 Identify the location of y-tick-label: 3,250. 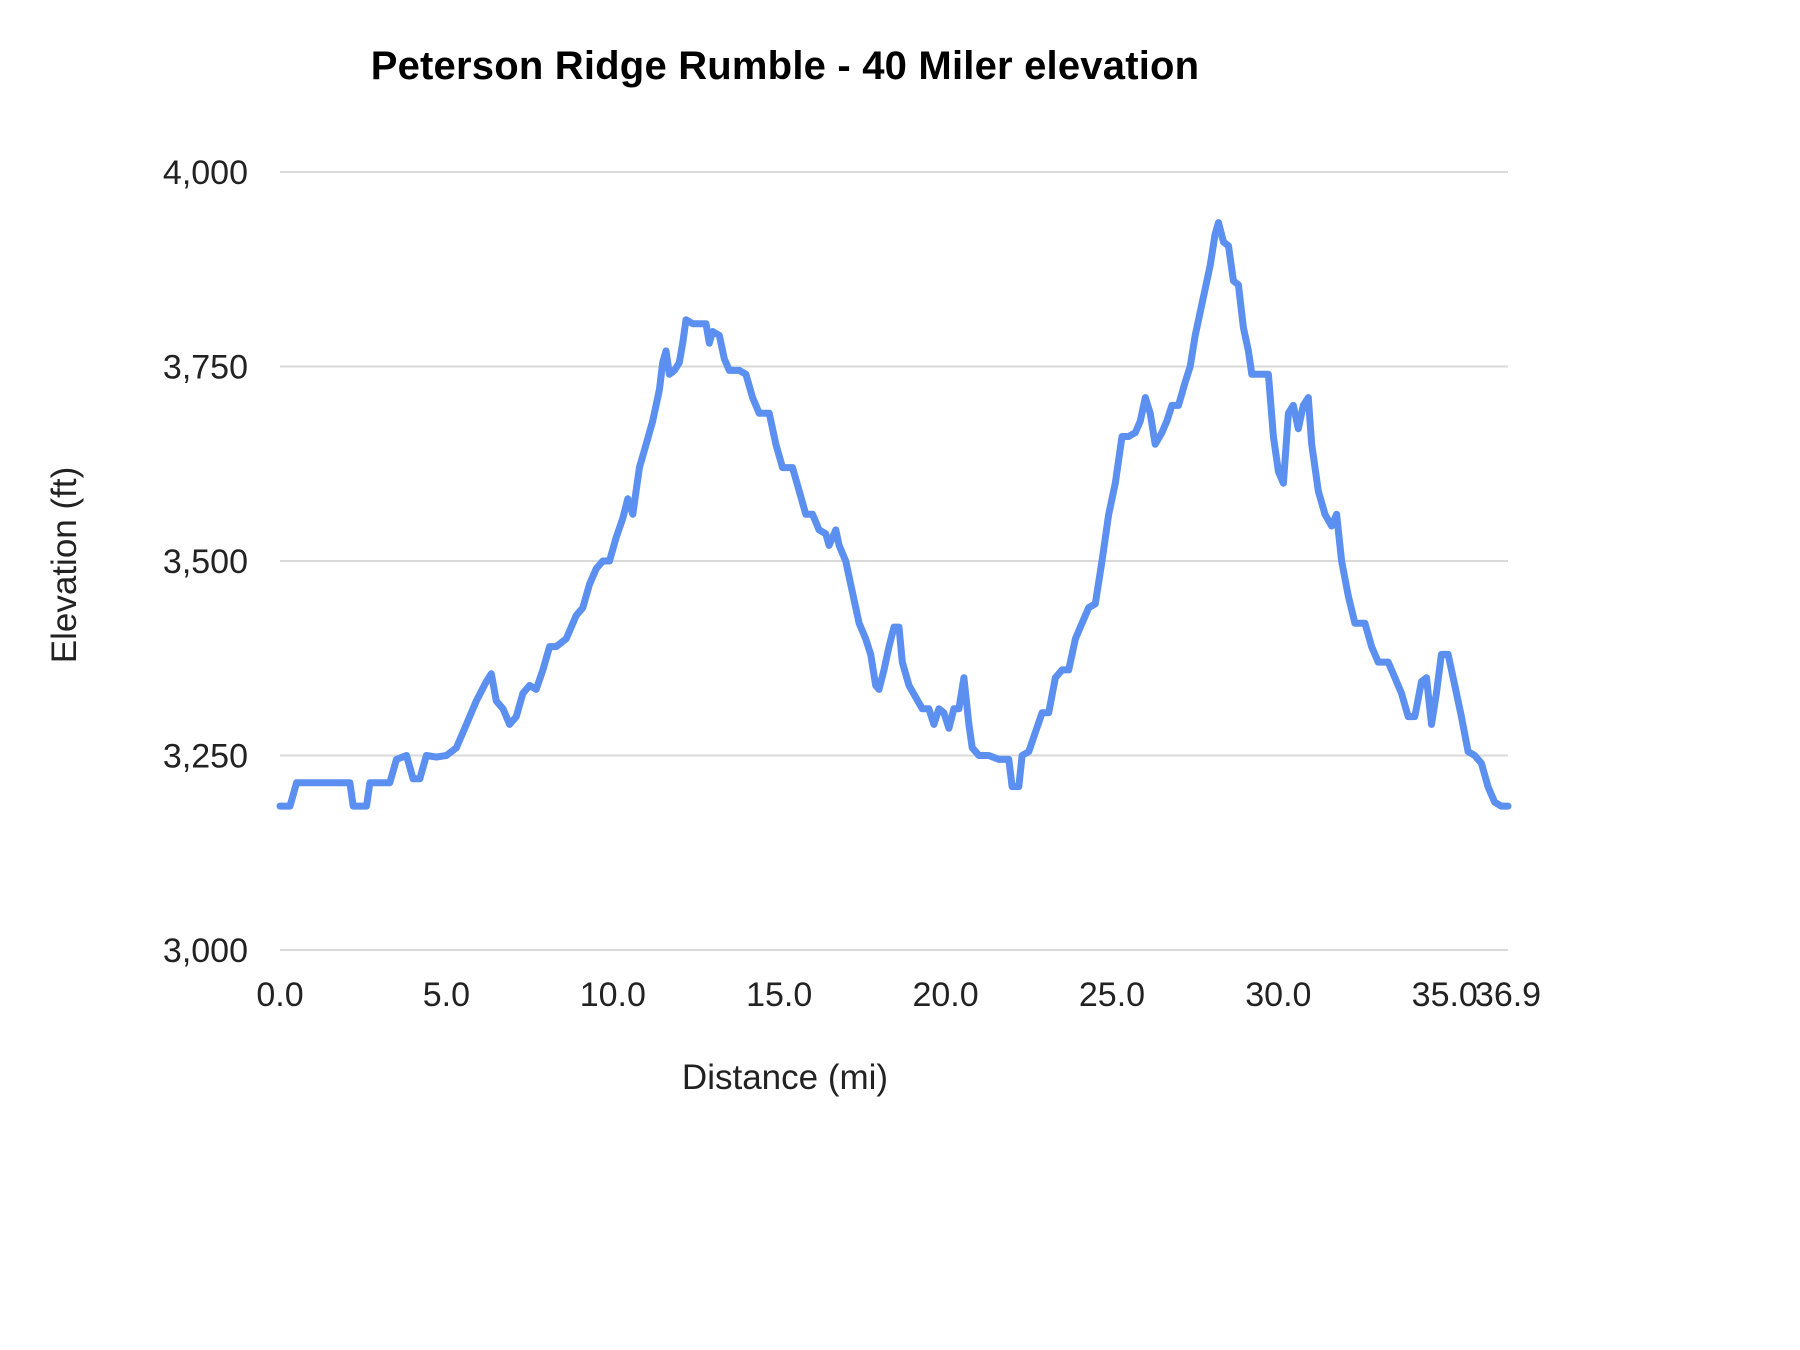
(205, 757).